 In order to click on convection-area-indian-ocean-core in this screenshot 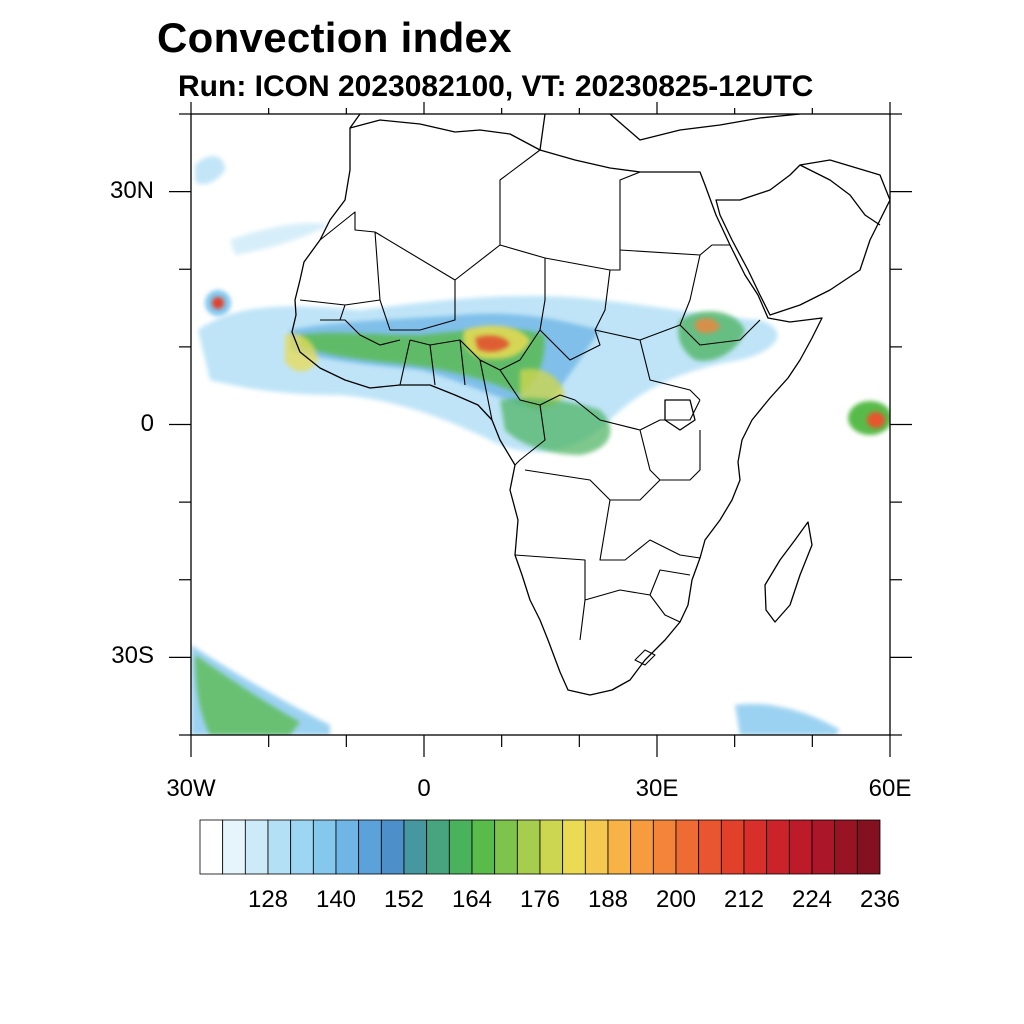, I will do `click(876, 420)`.